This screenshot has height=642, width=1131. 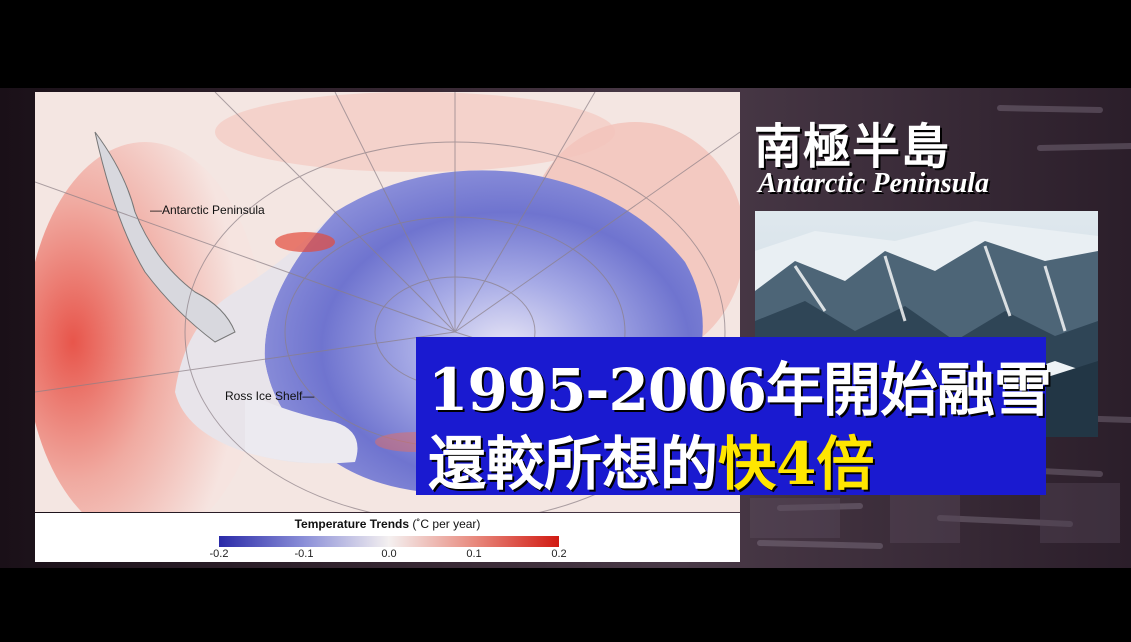 What do you see at coordinates (389, 554) in the screenshot?
I see `legend-tick: 0.0` at bounding box center [389, 554].